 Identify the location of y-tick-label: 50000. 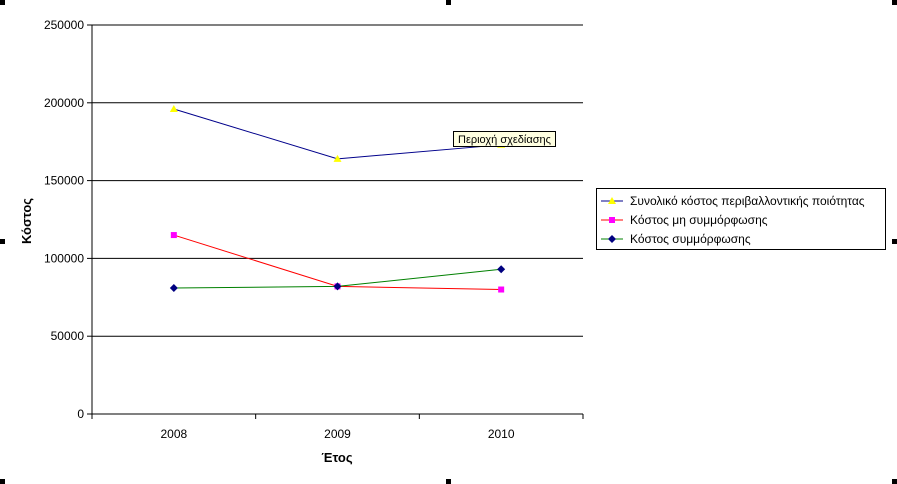
(68, 336).